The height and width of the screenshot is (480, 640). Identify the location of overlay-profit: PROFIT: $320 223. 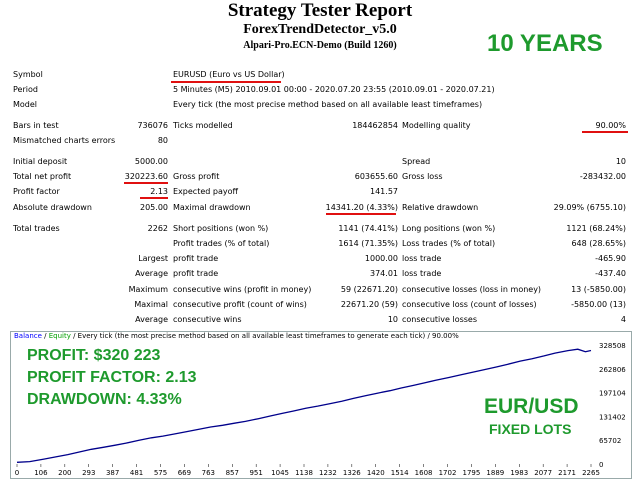
(94, 355).